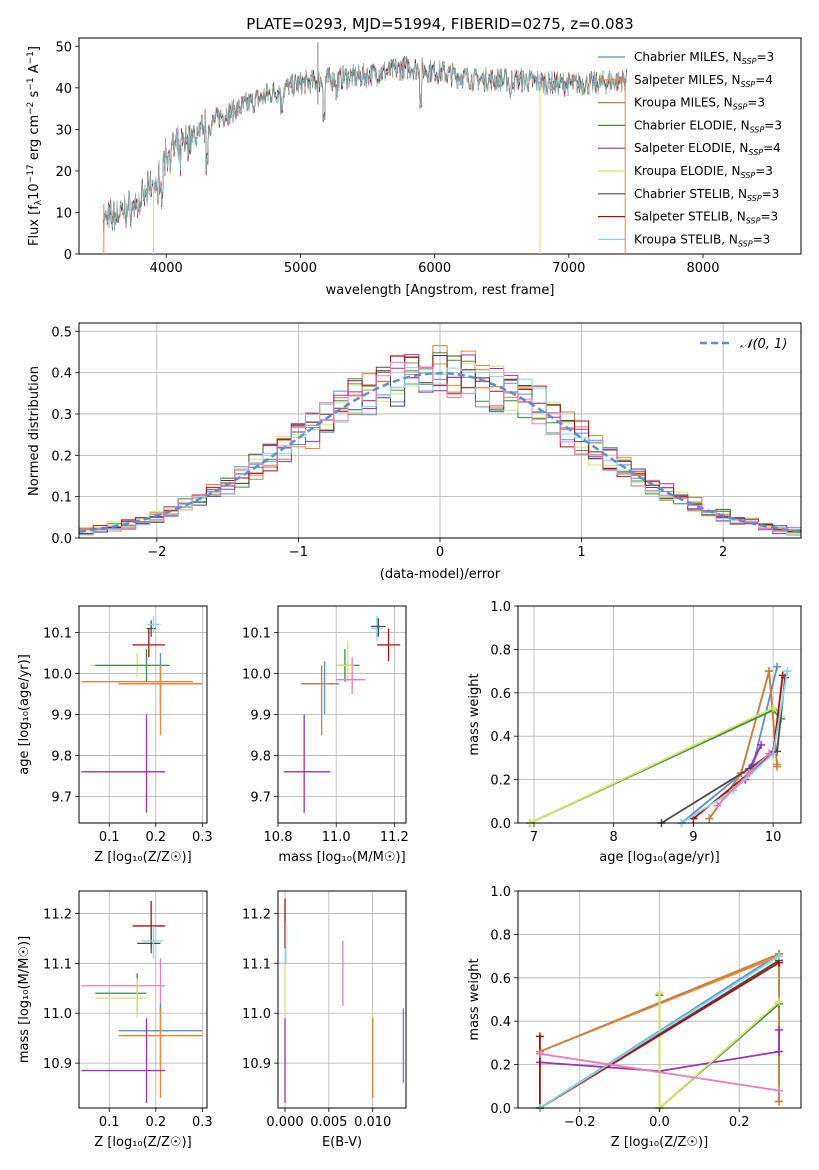 Image resolution: width=819 pixels, height=1170 pixels. What do you see at coordinates (24, 999) in the screenshot?
I see `y-axis-label: mass [log₁₀(M/M☉)]` at bounding box center [24, 999].